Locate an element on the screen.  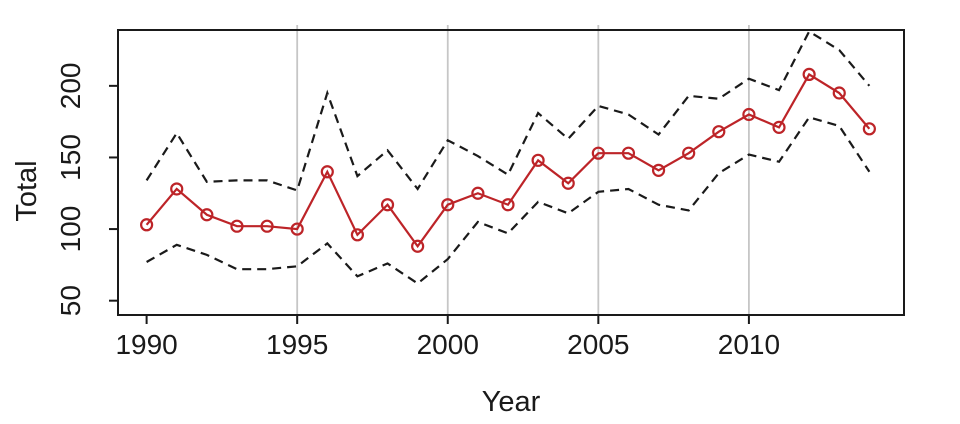
x-tick-label: 2005 is located at coordinates (598, 344).